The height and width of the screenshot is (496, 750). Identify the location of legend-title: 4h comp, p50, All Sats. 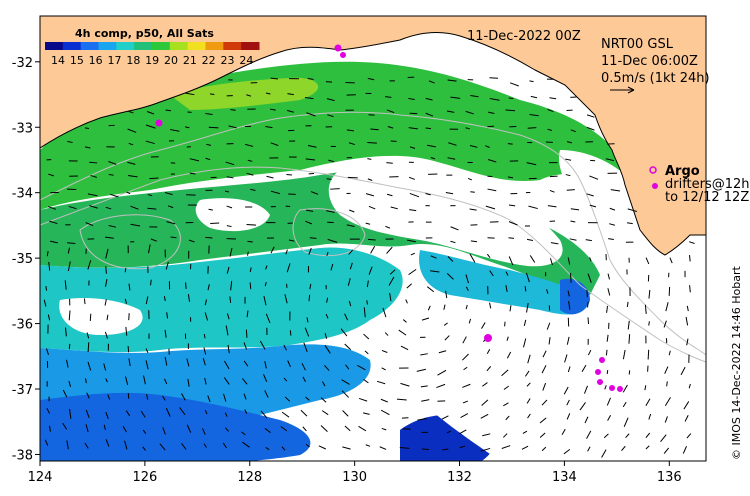
(144, 33).